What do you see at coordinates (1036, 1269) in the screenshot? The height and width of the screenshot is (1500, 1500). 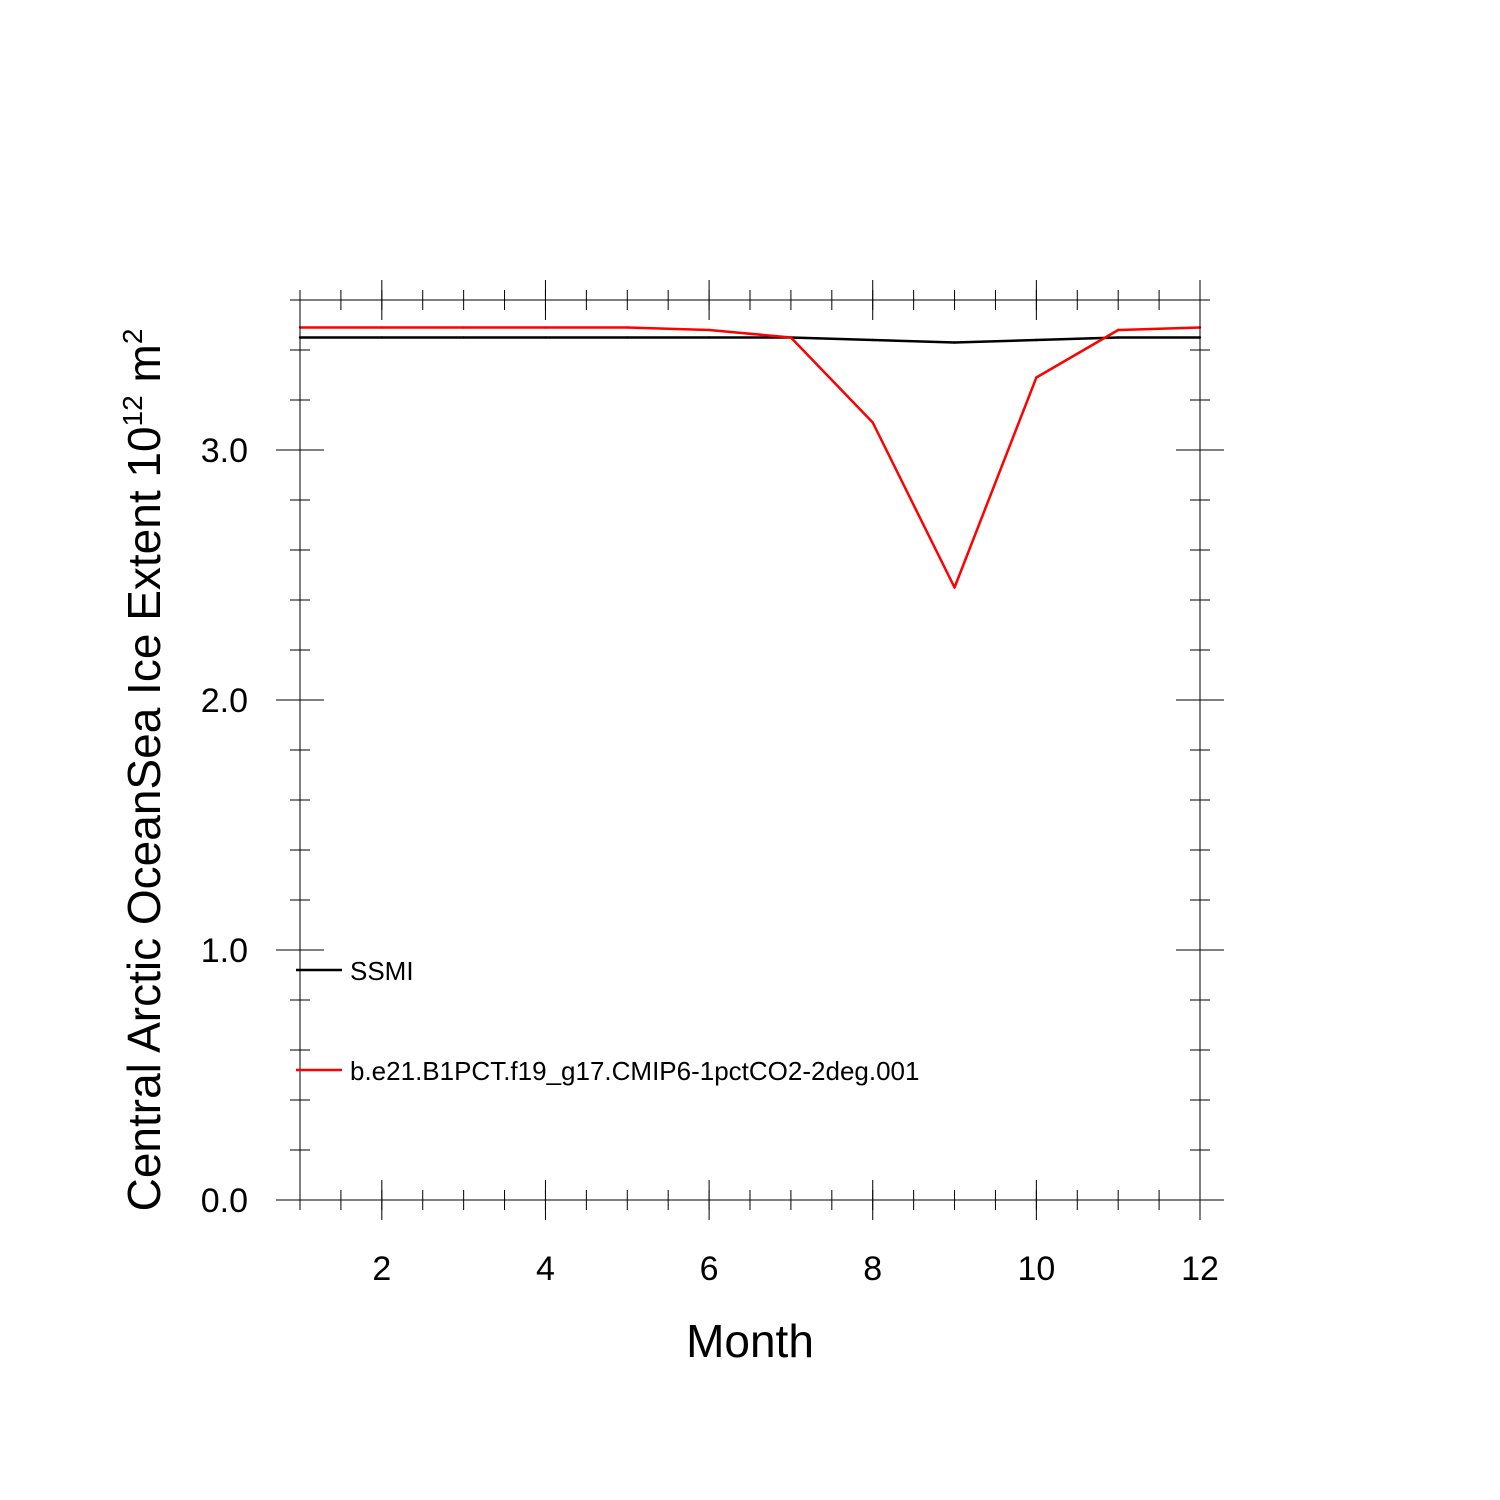 I see `x-tick-label: 10` at bounding box center [1036, 1269].